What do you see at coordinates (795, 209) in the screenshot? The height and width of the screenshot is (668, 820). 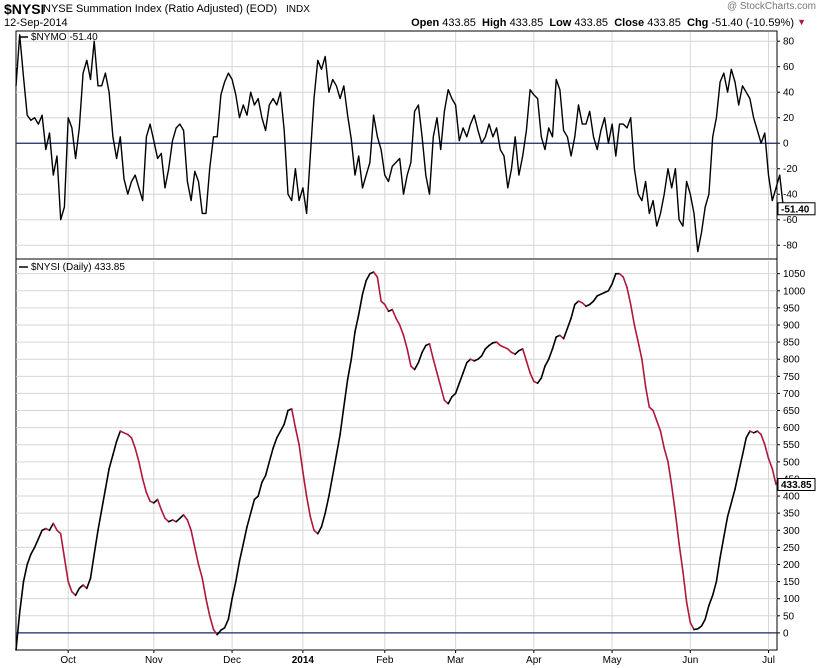 I see `last-value-label: -51.40` at bounding box center [795, 209].